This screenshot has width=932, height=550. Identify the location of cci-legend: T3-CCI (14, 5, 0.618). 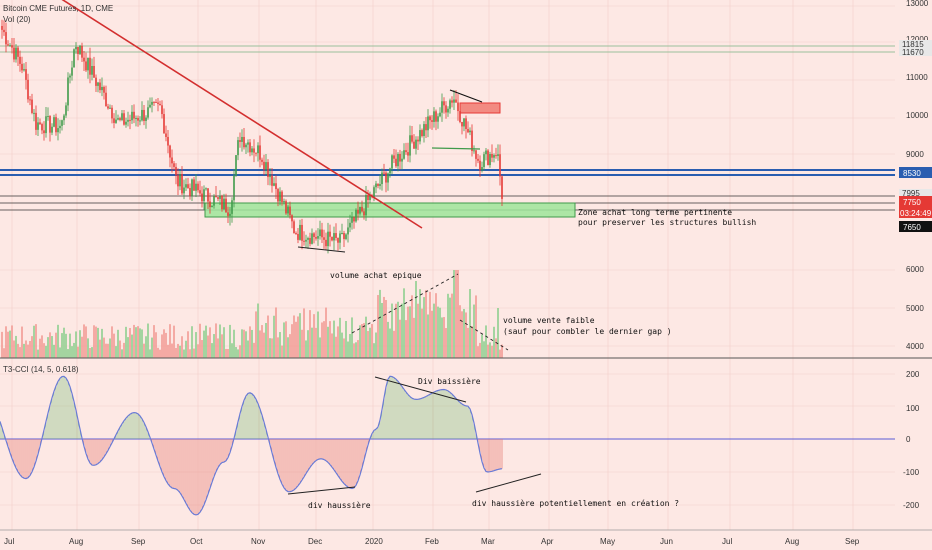
(41, 369).